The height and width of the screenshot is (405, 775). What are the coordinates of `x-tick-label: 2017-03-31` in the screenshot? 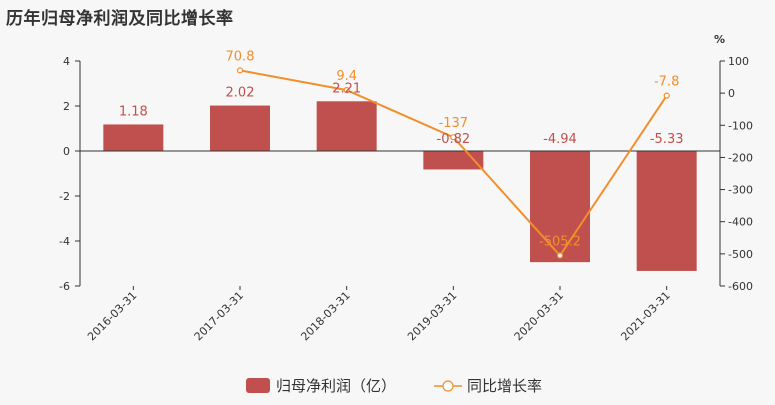 It's located at (219, 316).